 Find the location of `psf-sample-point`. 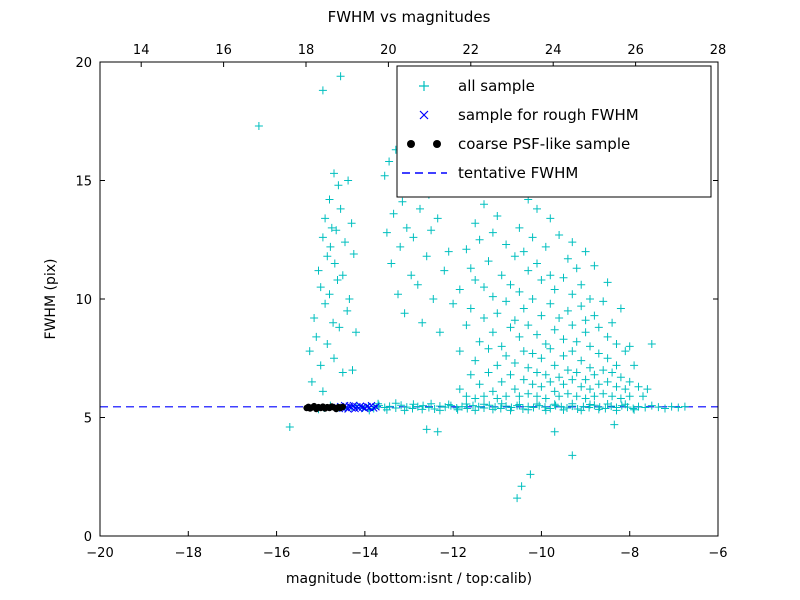

psf-sample-point is located at coordinates (342, 406).